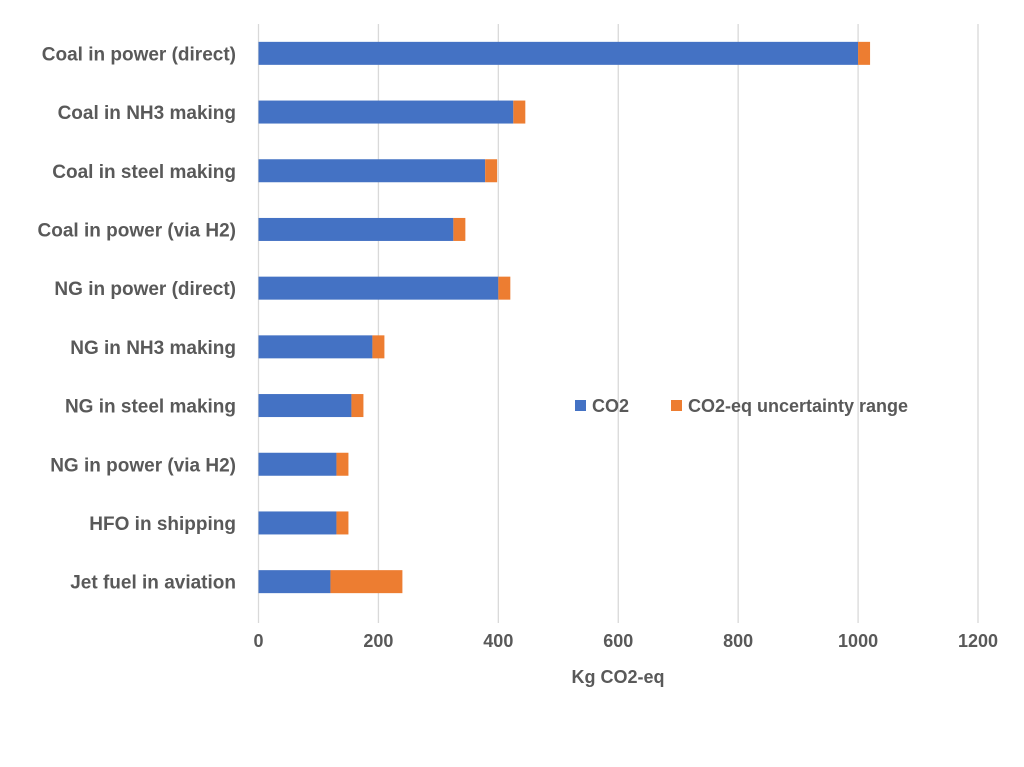 This screenshot has width=1024, height=767. I want to click on category-label: HFO in shipping, so click(162, 524).